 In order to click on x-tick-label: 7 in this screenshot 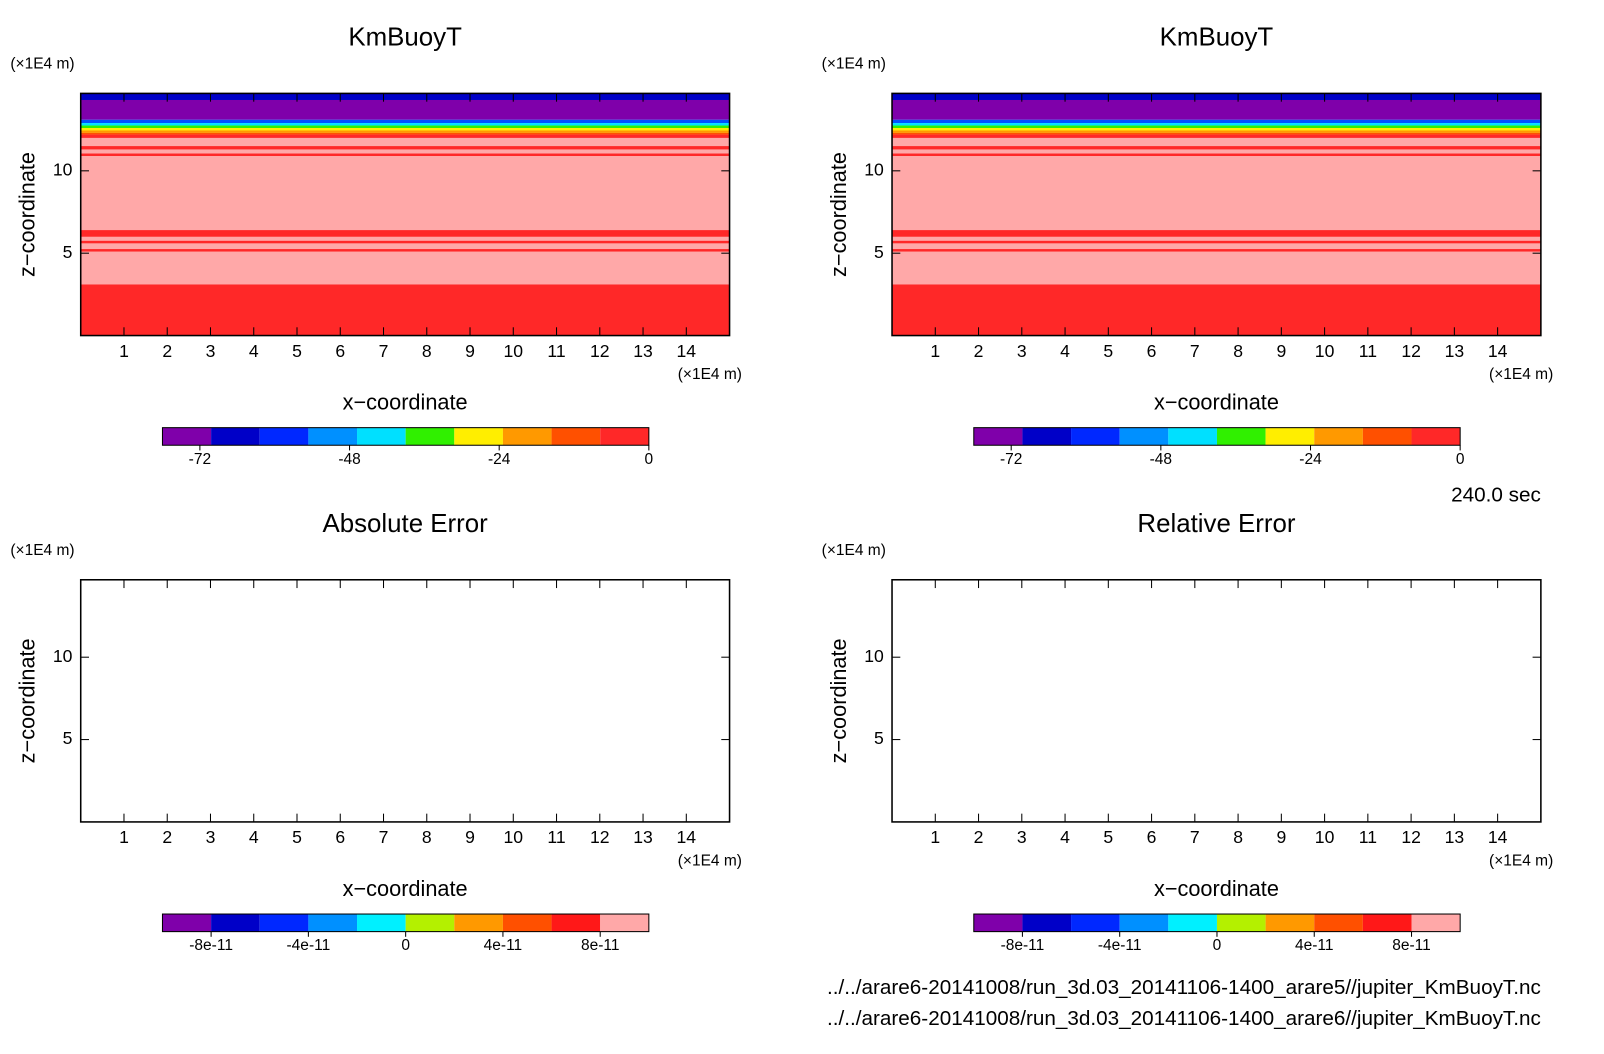, I will do `click(384, 837)`.